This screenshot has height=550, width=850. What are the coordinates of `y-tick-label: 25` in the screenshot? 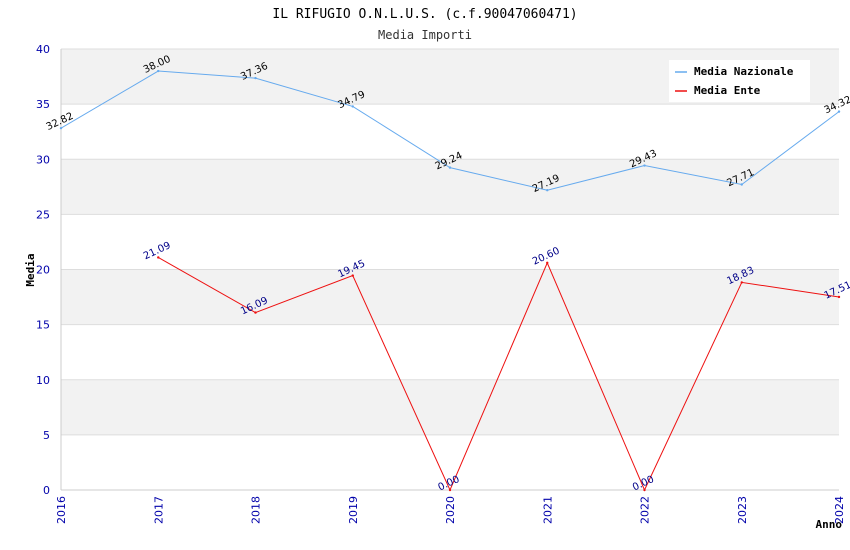 It's located at (43, 214).